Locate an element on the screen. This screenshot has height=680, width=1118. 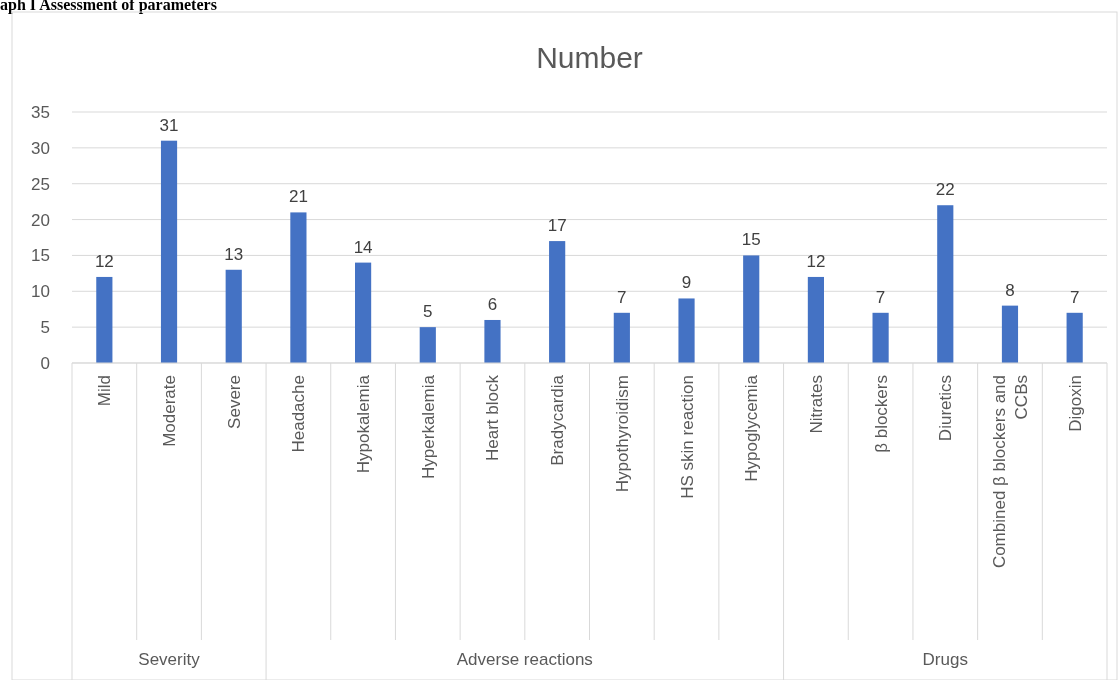
data-label: 21 is located at coordinates (298, 197).